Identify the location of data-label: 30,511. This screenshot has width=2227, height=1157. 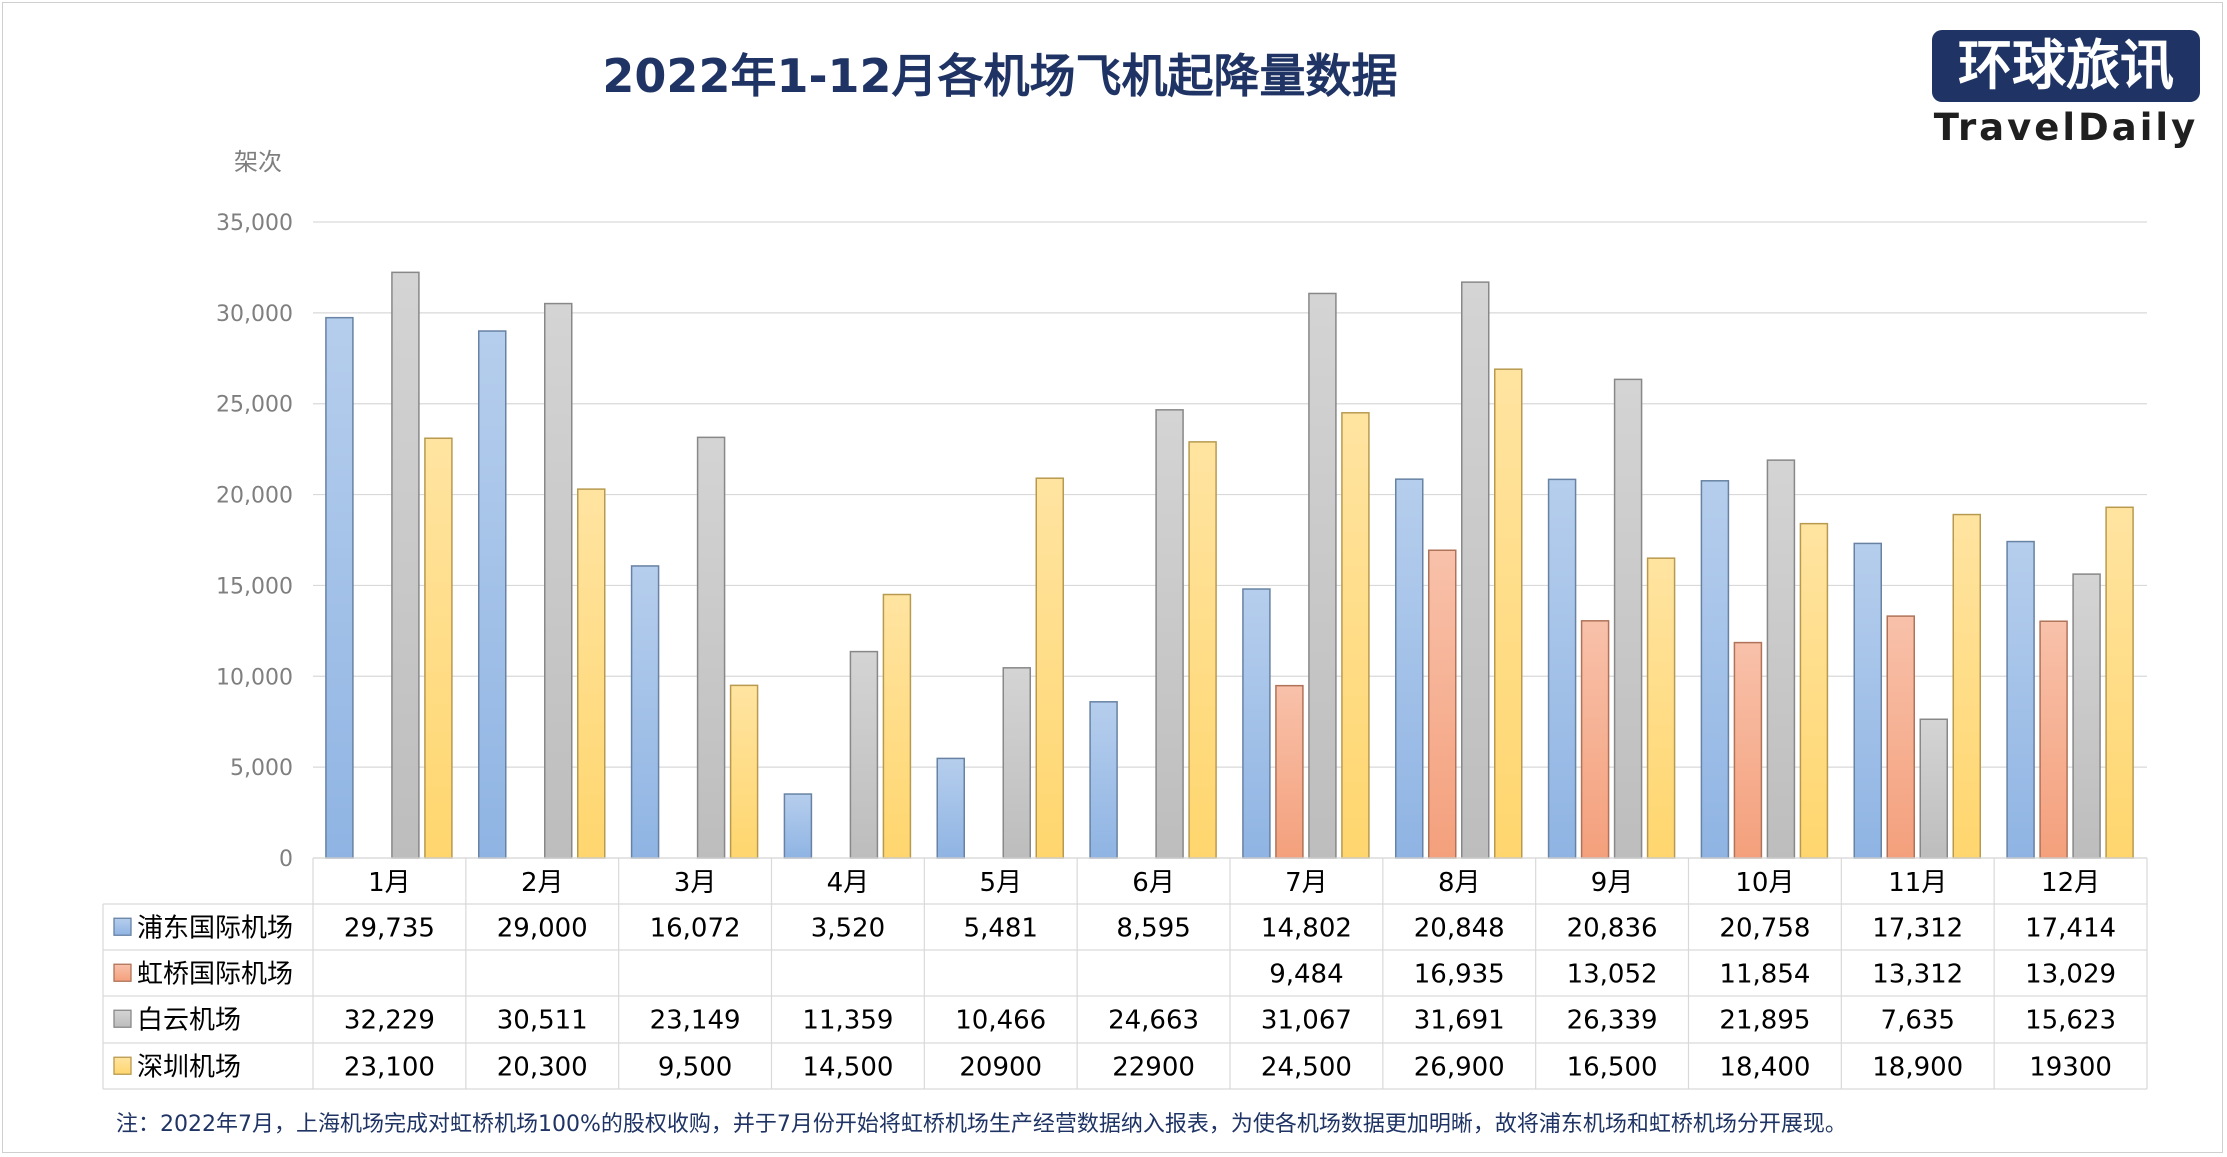
(542, 1020).